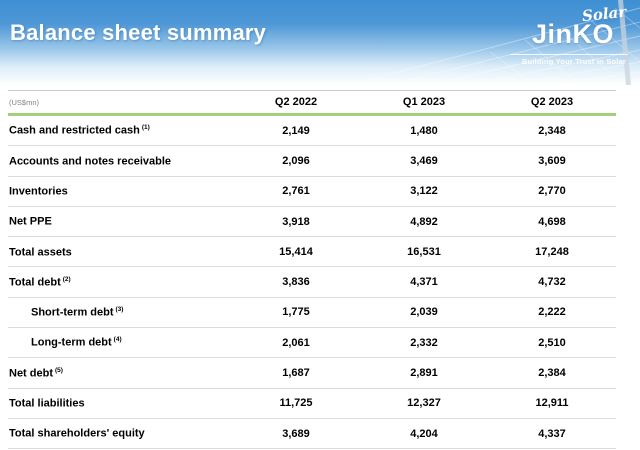  I want to click on cell-value-q2-2023: 3,609, so click(552, 160).